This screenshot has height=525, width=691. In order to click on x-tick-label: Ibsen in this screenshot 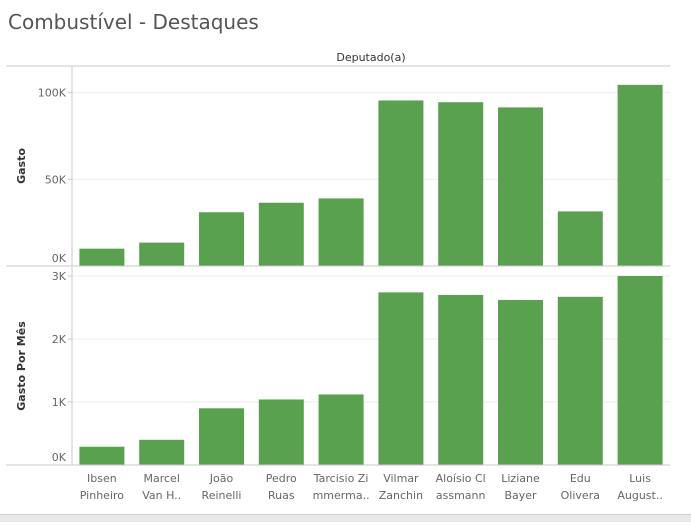, I will do `click(102, 478)`.